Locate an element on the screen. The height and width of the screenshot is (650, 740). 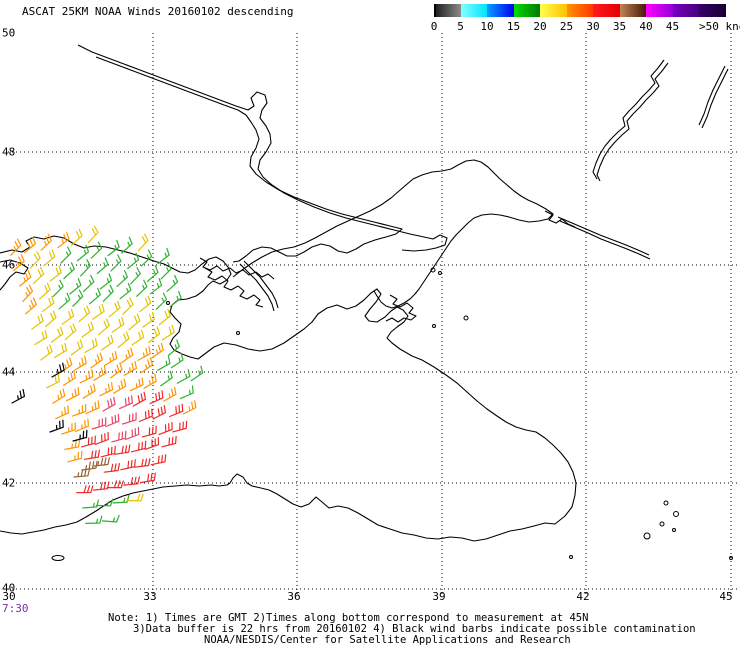
legend-tick-label: 35 is located at coordinates (619, 26).